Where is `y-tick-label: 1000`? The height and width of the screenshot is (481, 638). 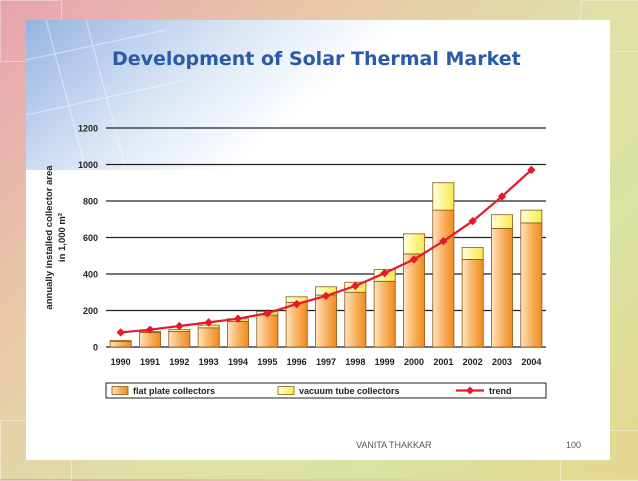 y-tick-label: 1000 is located at coordinates (88, 165).